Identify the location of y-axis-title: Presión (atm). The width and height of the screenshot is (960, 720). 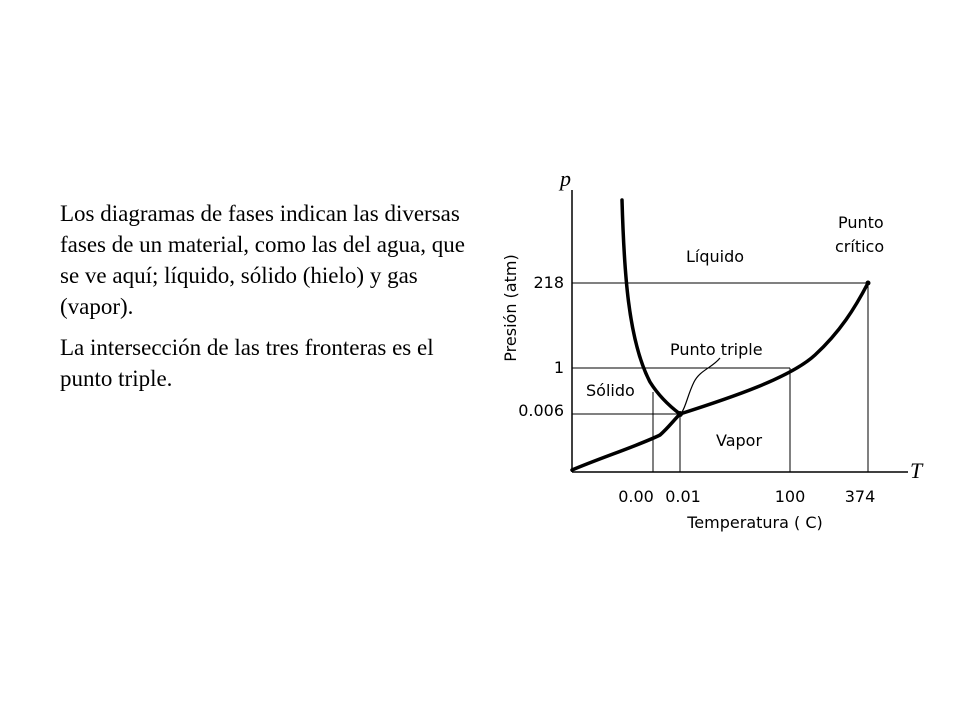
(510, 307).